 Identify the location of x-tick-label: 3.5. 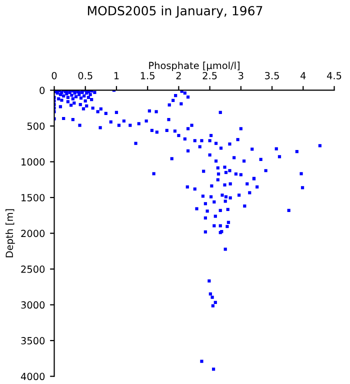
(272, 76).